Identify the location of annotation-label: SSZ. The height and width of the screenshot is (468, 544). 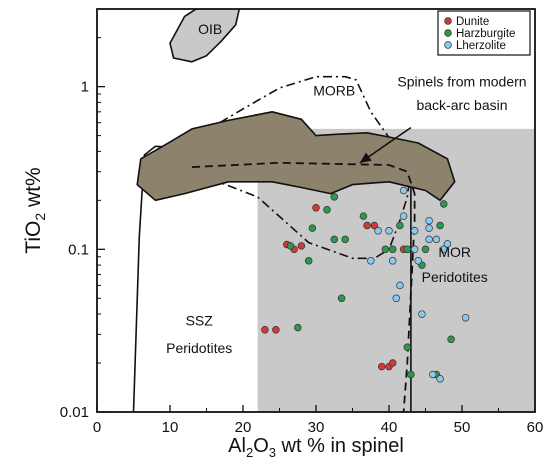
(200, 321).